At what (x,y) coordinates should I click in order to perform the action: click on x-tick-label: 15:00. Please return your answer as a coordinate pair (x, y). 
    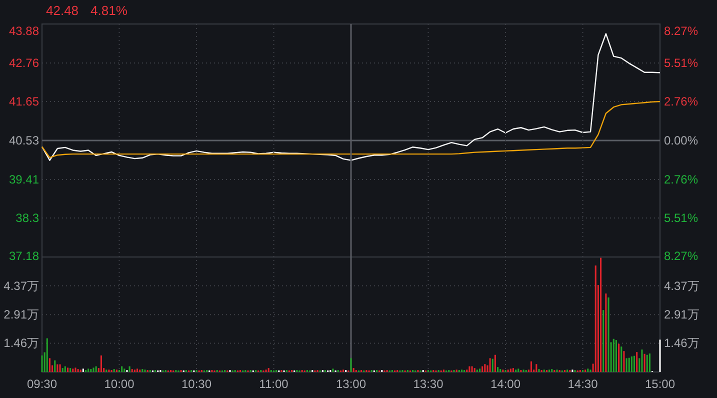
    Looking at the image, I should click on (660, 384).